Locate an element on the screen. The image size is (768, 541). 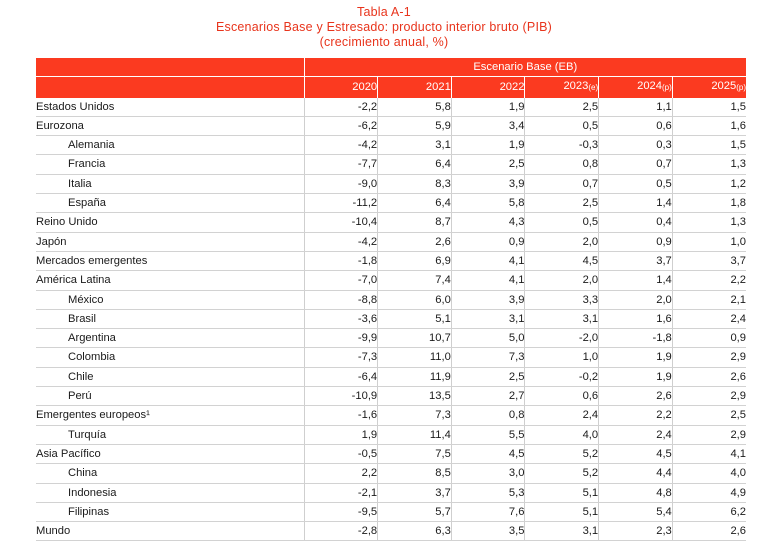
cell-value: -7,0 is located at coordinates (340, 280).